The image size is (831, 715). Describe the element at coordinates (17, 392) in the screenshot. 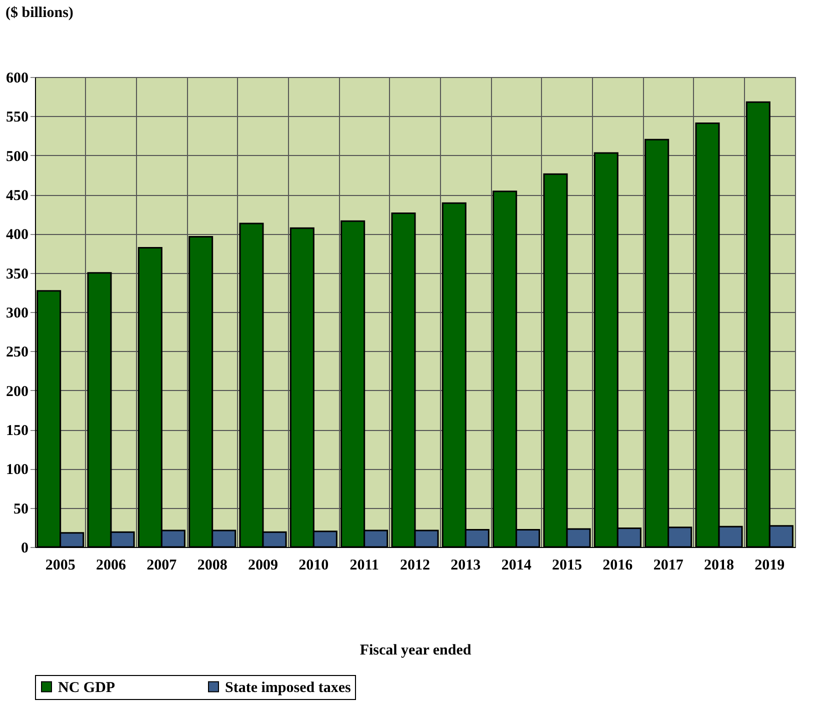

I see `y-tick-label: 200` at that location.